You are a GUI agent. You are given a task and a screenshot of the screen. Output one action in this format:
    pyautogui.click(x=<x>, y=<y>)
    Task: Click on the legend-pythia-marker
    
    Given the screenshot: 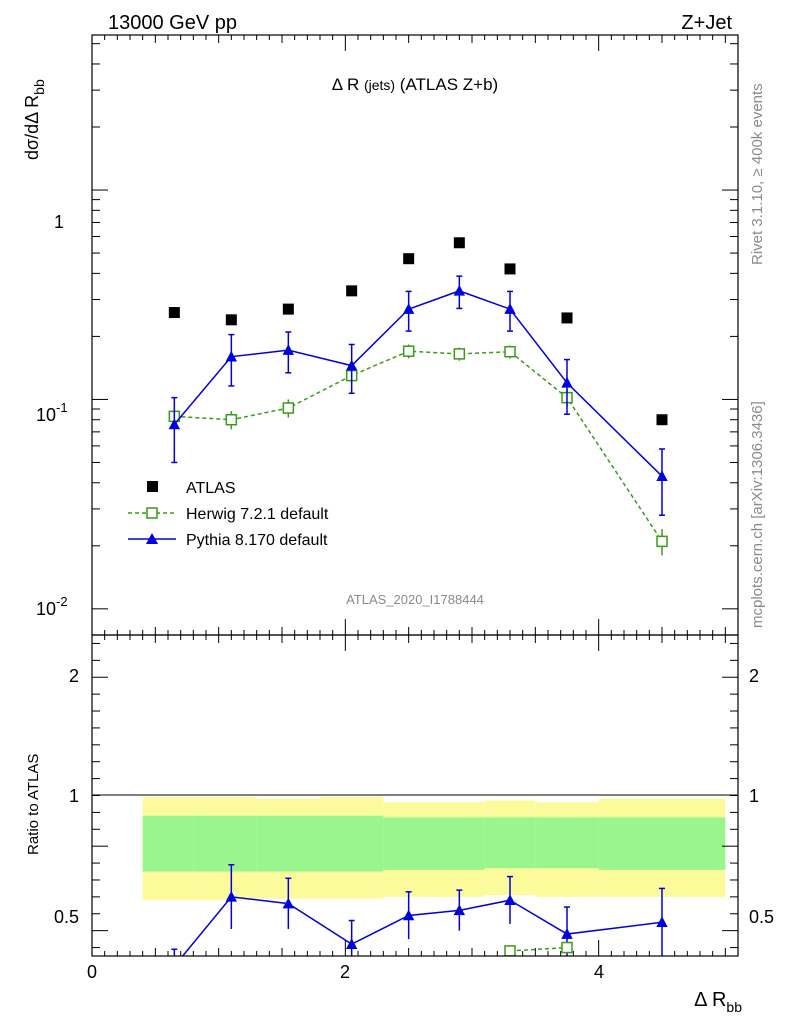 What is the action you would take?
    pyautogui.click(x=152, y=538)
    